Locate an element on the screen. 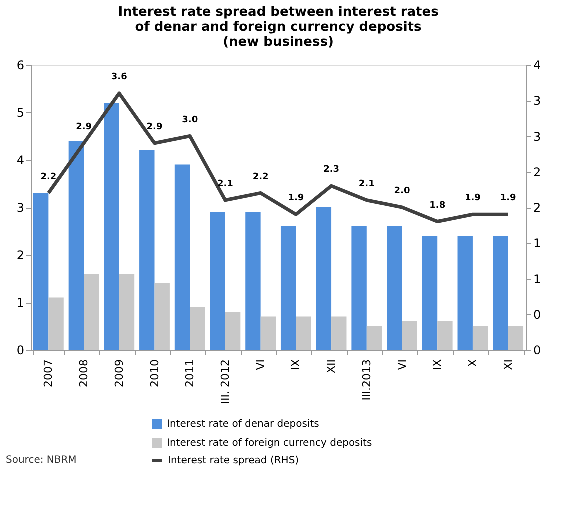  legend-label: Interest rate of denar deposits is located at coordinates (243, 424).